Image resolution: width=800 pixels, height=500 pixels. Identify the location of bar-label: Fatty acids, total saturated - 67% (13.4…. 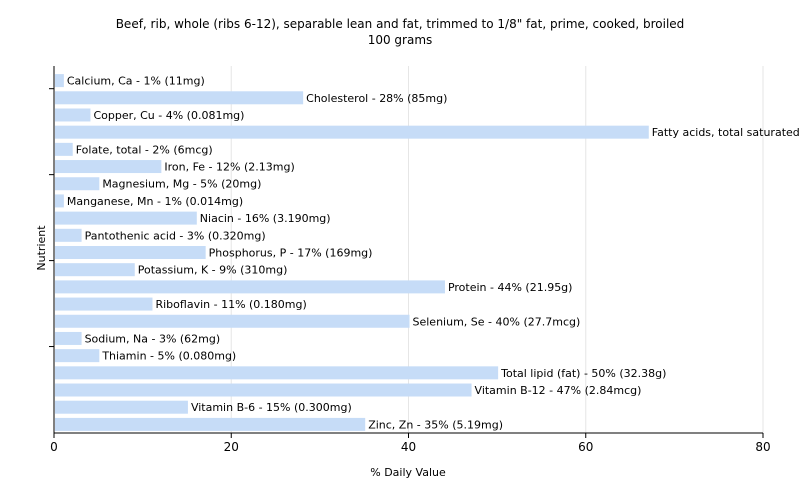
(726, 132).